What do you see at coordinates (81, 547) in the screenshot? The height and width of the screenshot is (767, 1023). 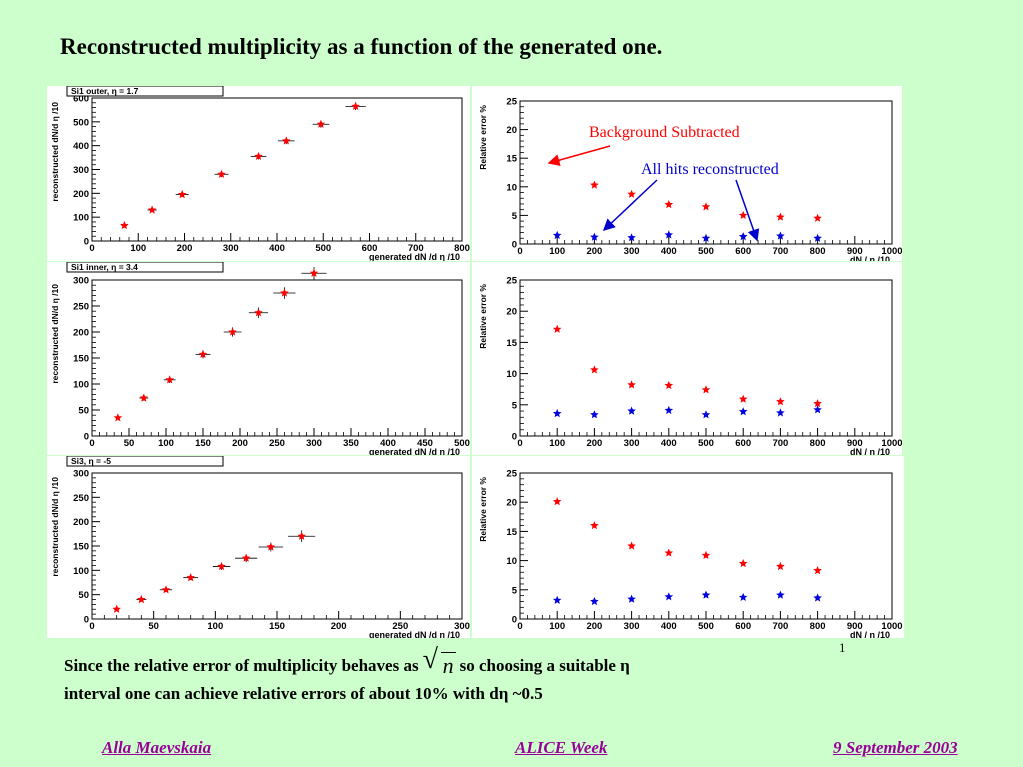 I see `y-tick-label: 150` at bounding box center [81, 547].